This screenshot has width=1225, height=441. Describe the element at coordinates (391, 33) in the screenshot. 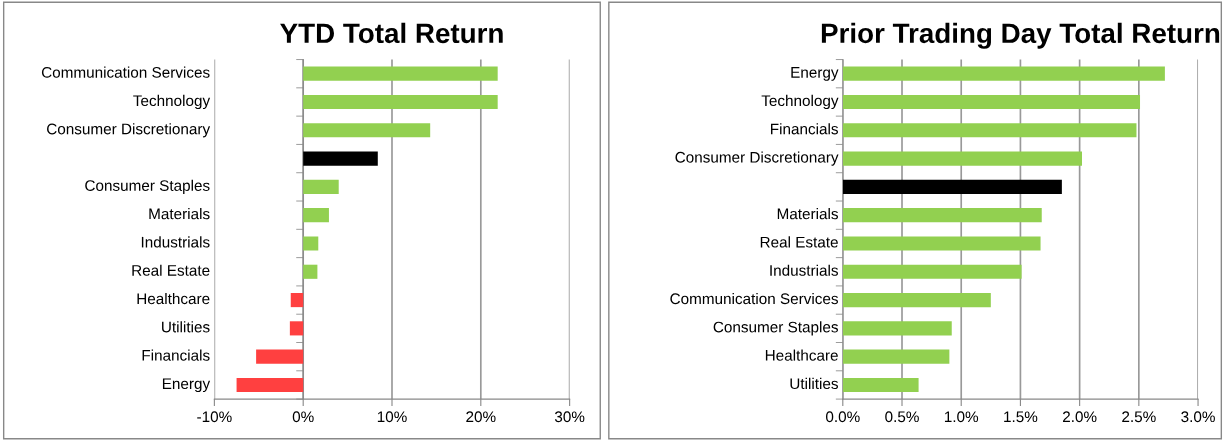

I see `chart-title: YTD Total Return` at that location.